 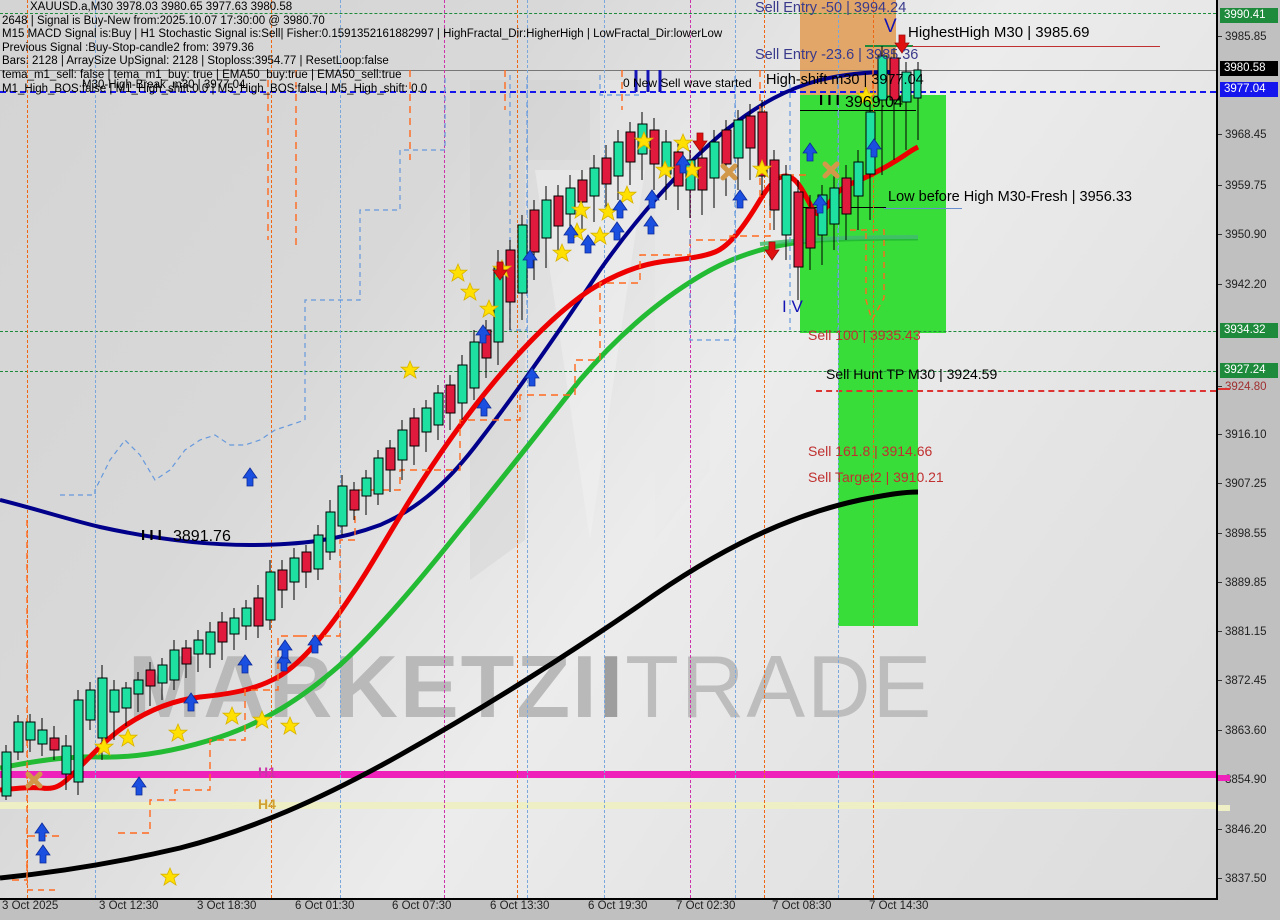 What do you see at coordinates (267, 772) in the screenshot?
I see `annot-tf-h1: H1` at bounding box center [267, 772].